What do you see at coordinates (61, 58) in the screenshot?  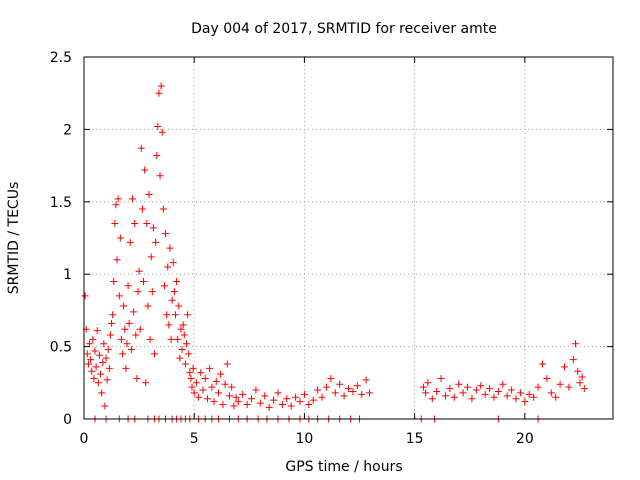 I see `y-tick-label: 2.5` at bounding box center [61, 58].